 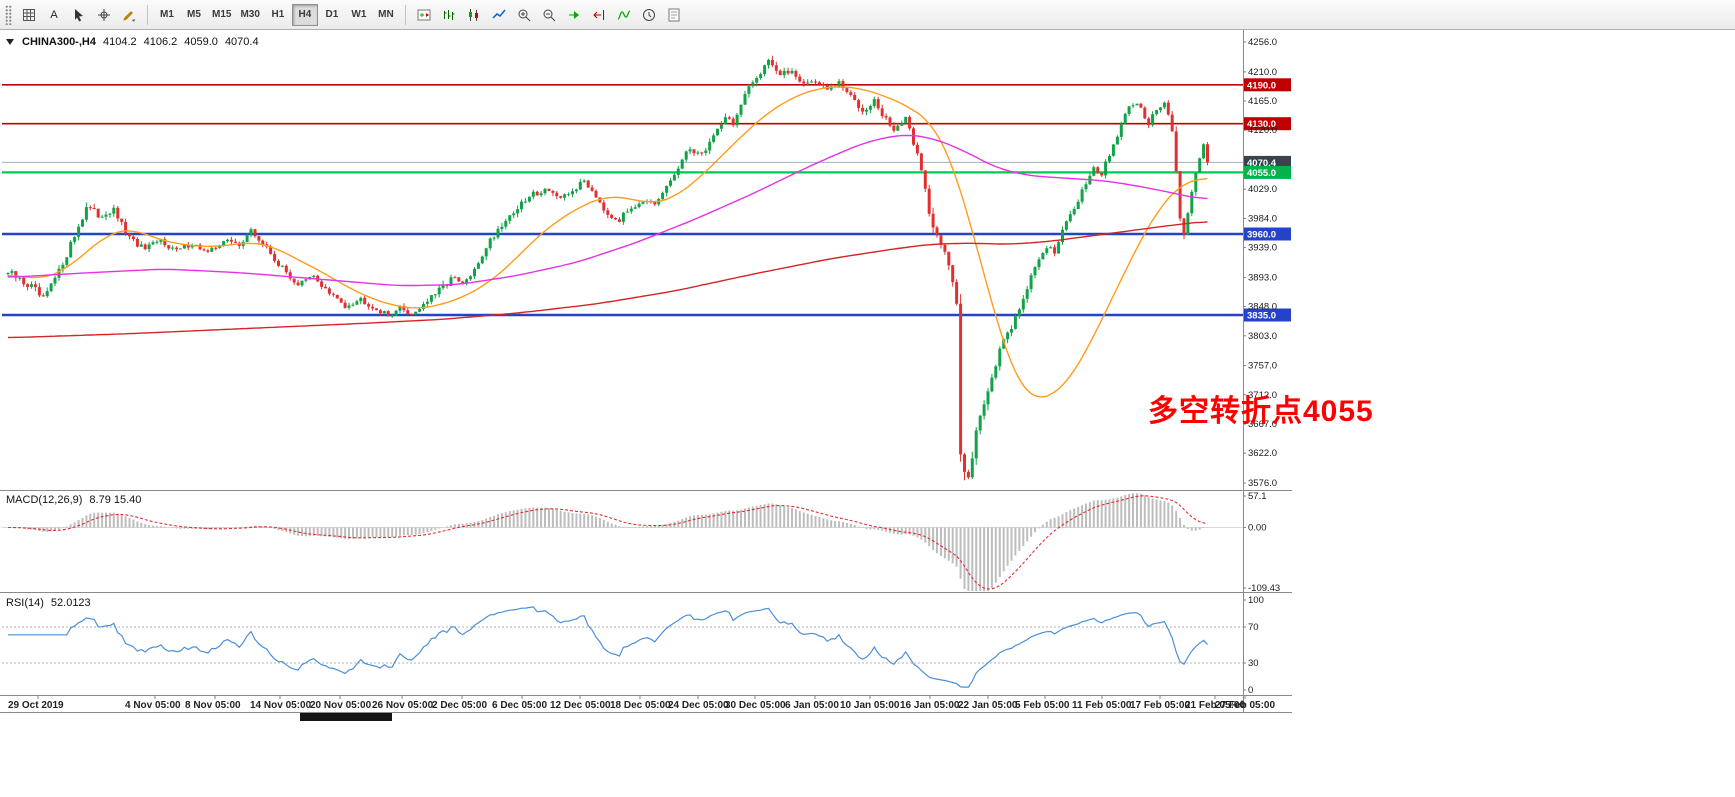 I want to click on cursor-icon, so click(x=79, y=14).